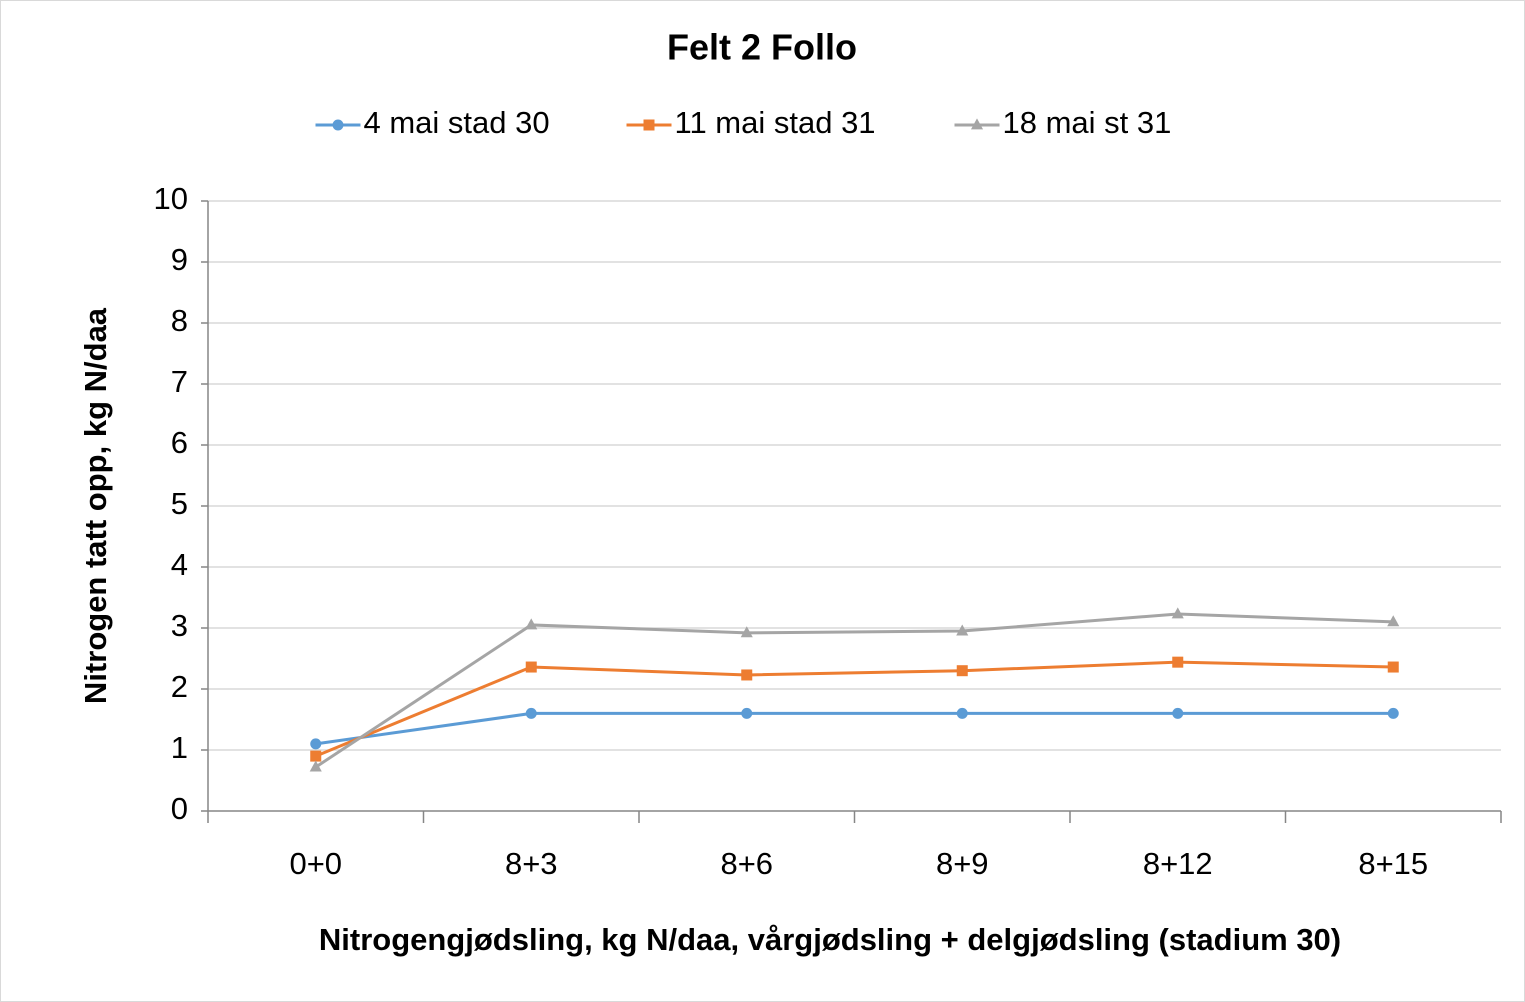 This screenshot has width=1525, height=1002. I want to click on y-tick-label: 6, so click(179, 442).